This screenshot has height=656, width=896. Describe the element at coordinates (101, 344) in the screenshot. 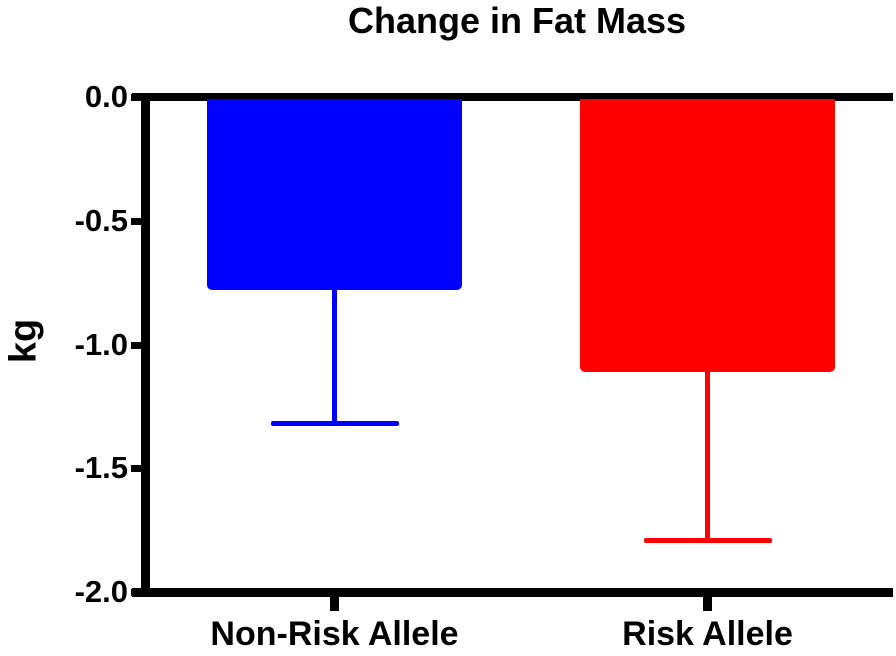

I see `y-tick-label: -1.0` at that location.